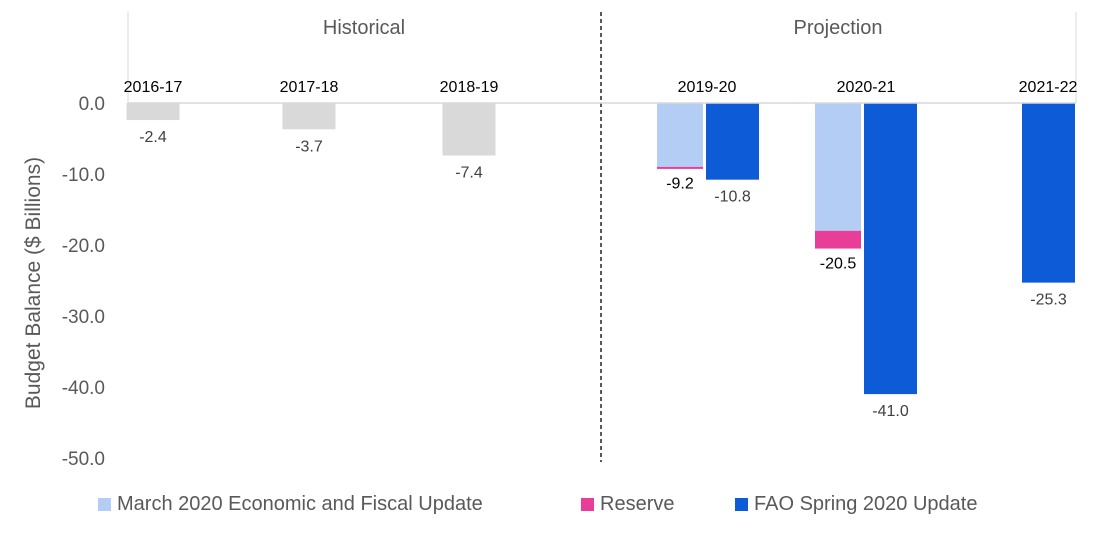 This screenshot has width=1120, height=538. I want to click on y-tick-label: -50.0, so click(83, 459).